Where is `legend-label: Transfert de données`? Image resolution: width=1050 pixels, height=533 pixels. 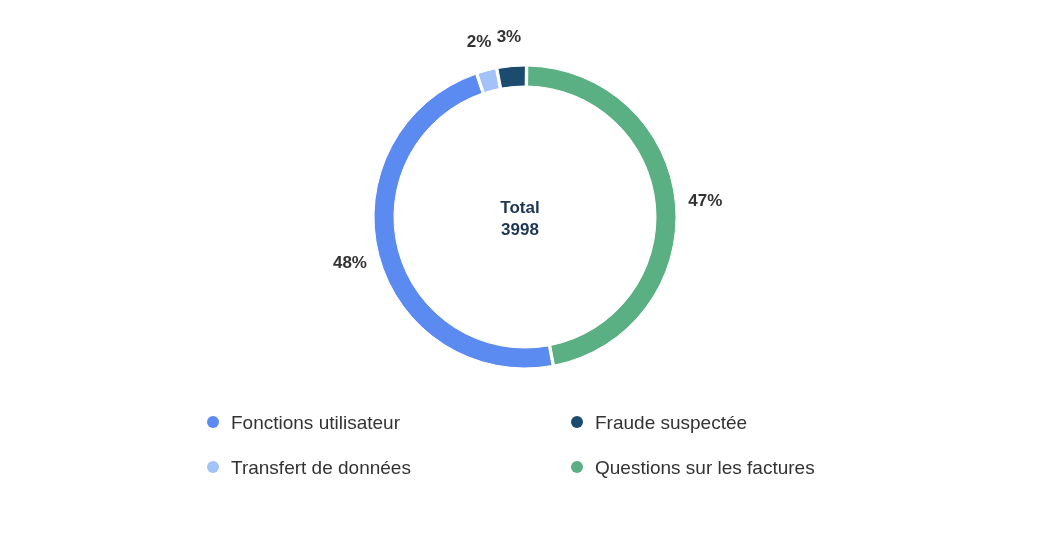
legend-label: Transfert de données is located at coordinates (321, 467).